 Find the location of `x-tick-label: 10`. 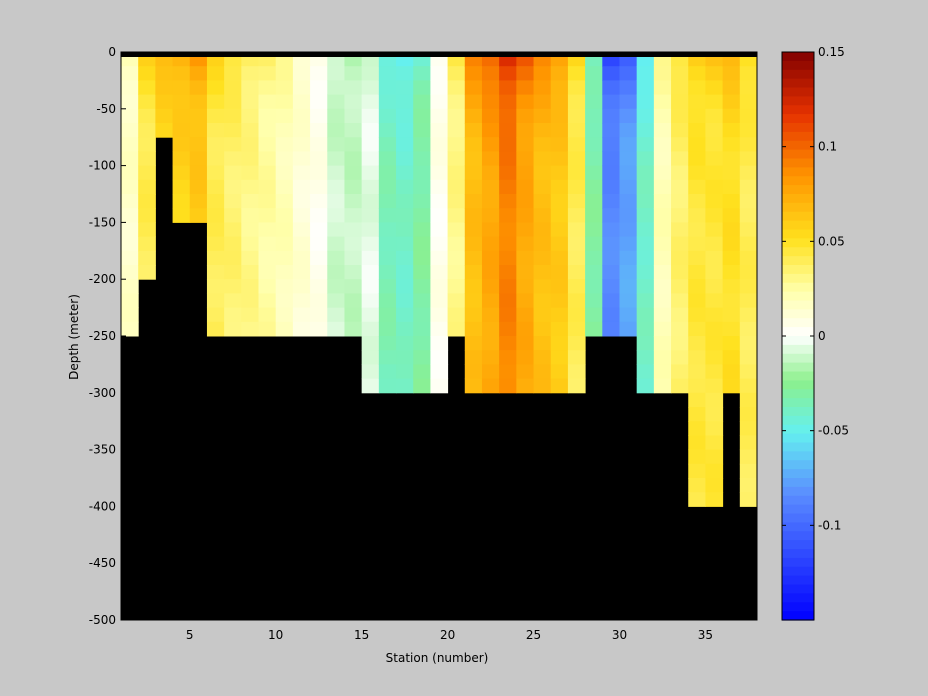

x-tick-label: 10 is located at coordinates (275, 635).